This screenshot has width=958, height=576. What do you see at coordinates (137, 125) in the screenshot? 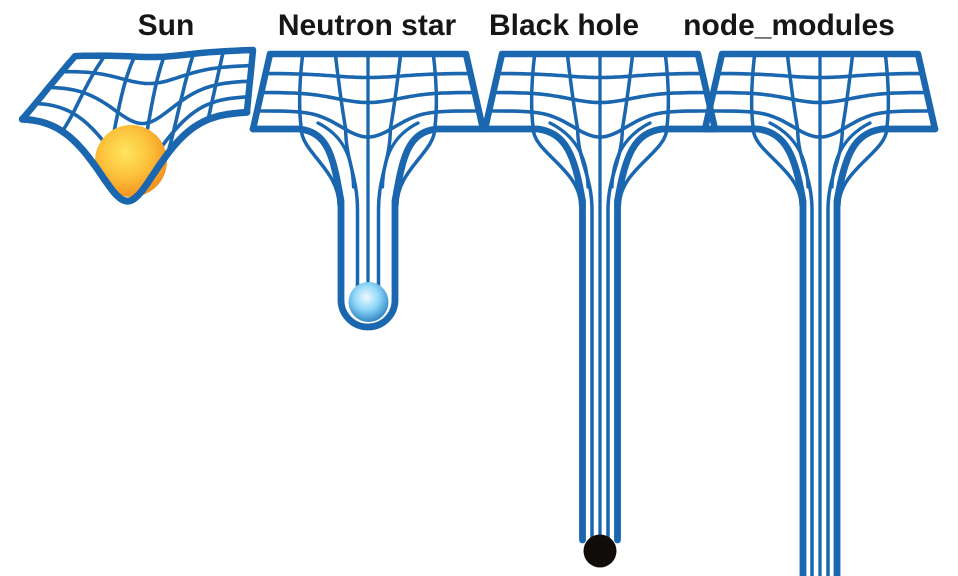
I see `sun-well-diagram` at bounding box center [137, 125].